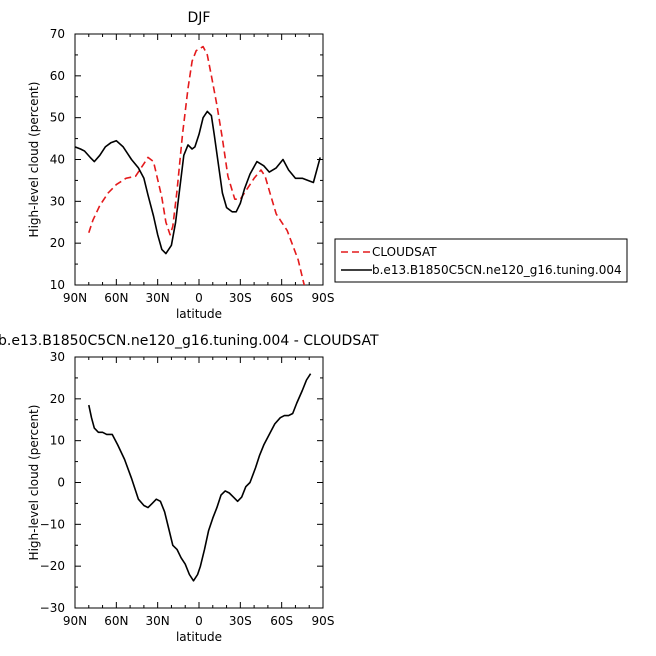 The width and height of the screenshot is (656, 656). I want to click on legend-entry: b.e13.B1850C5CN.ne120_g16.tuning.004, so click(497, 270).